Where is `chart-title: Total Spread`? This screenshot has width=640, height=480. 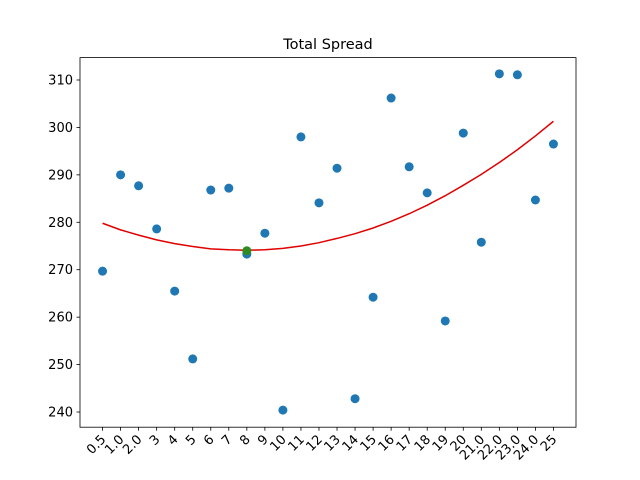 chart-title: Total Spread is located at coordinates (327, 45).